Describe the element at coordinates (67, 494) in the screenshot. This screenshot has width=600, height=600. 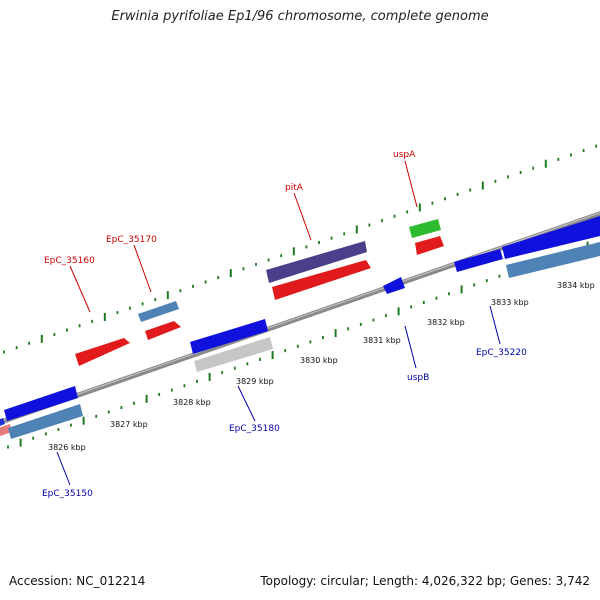
I see `label-epc35150: EpC_35150` at that location.